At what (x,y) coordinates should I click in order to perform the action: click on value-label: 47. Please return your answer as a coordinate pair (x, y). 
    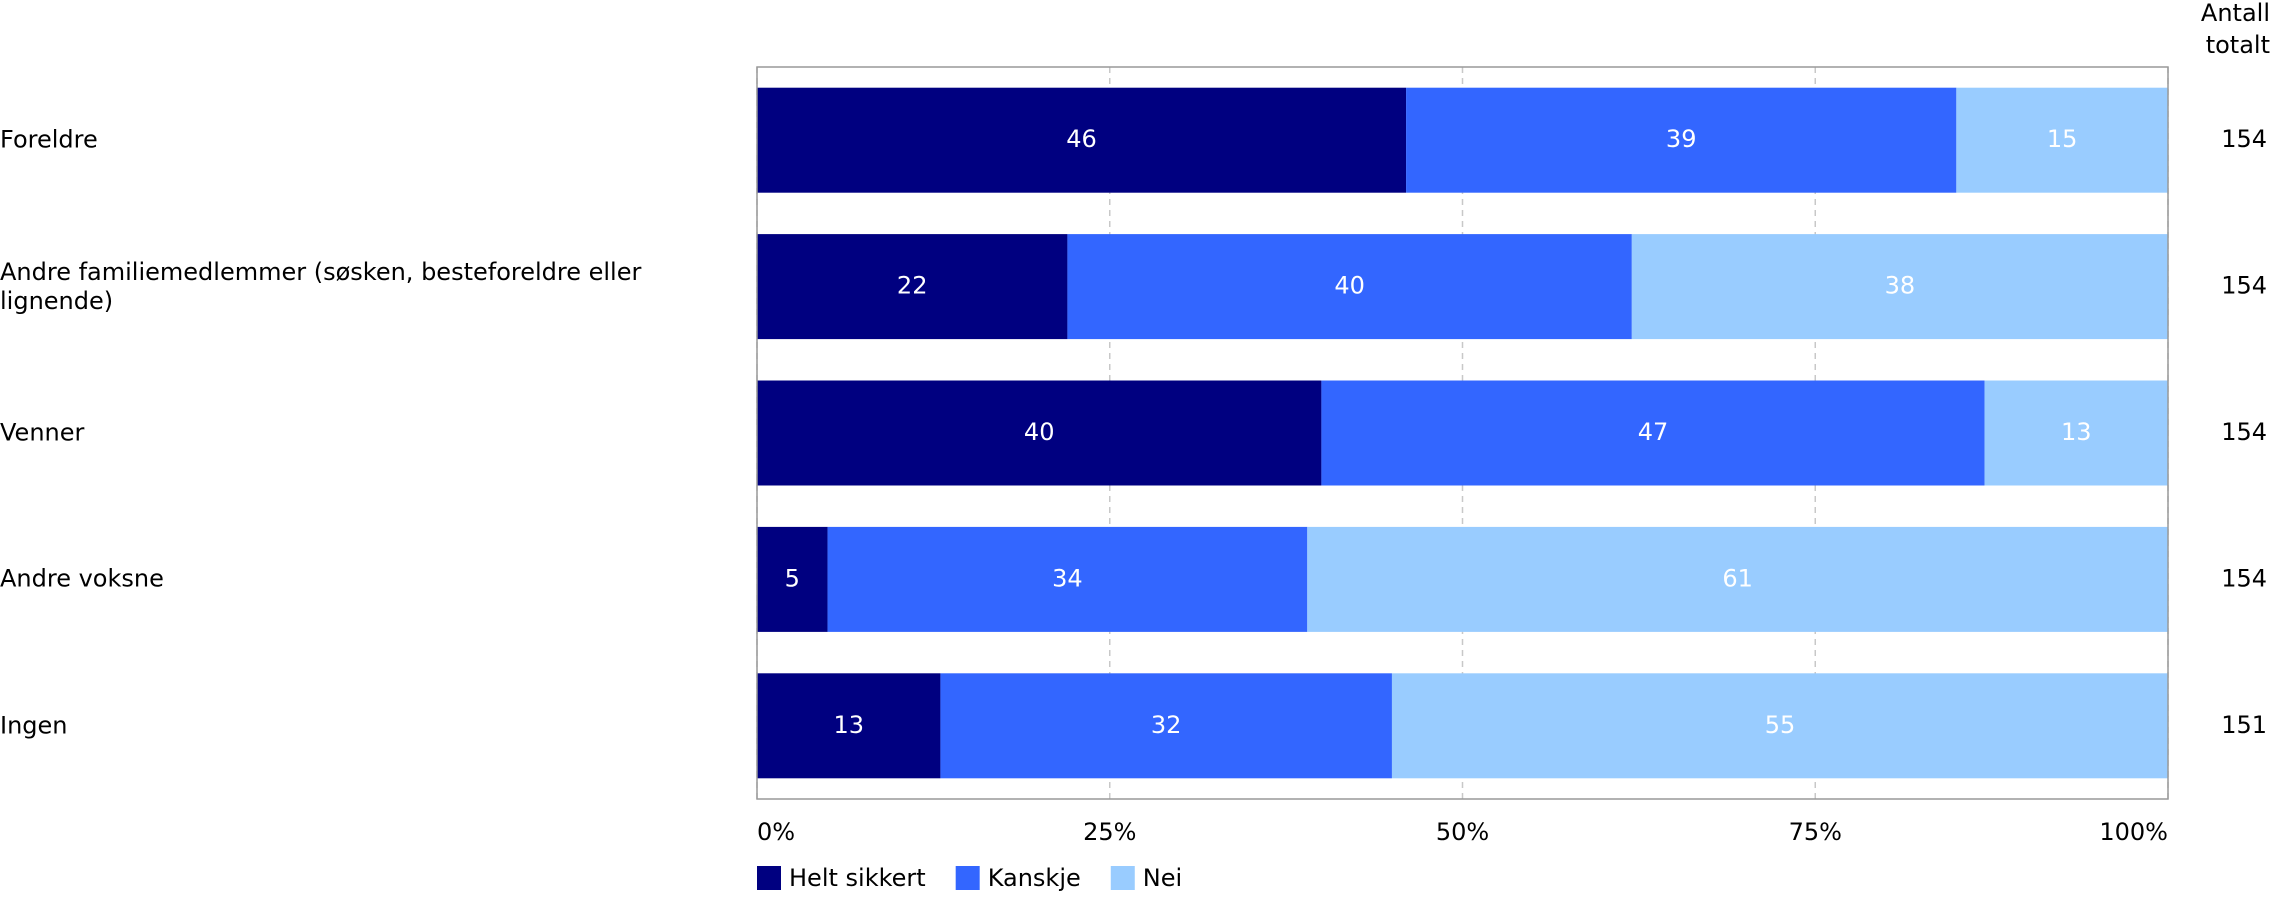
    Looking at the image, I should click on (1653, 432).